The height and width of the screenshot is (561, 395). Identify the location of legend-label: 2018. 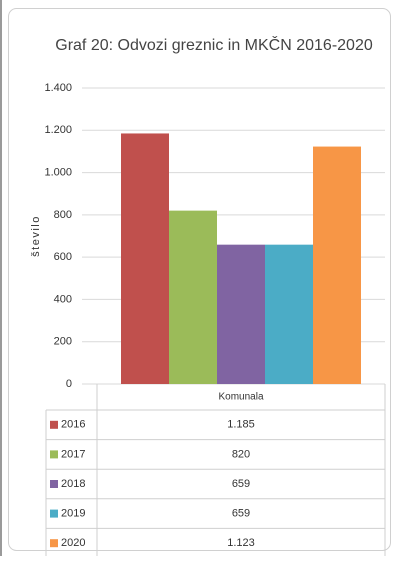
(73, 484).